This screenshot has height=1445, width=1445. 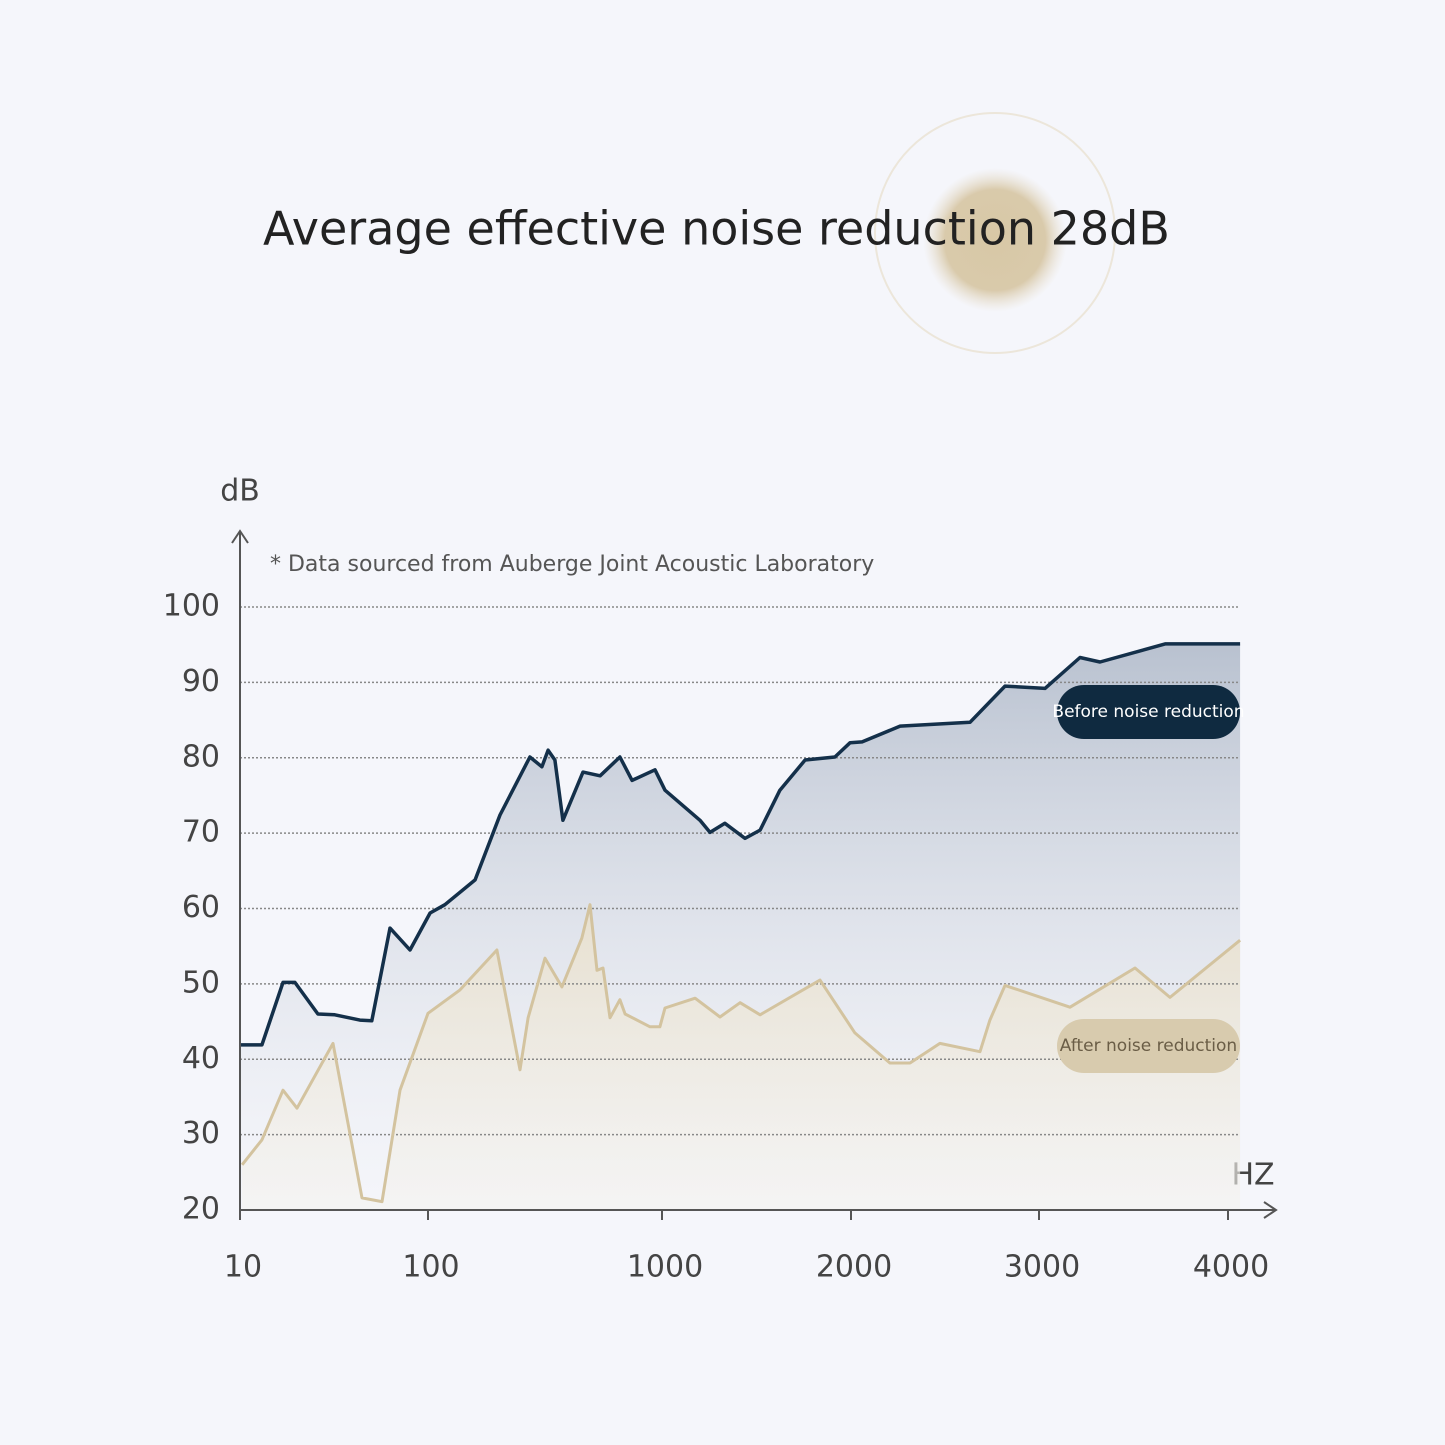 I want to click on x-tick-label: 1000, so click(x=665, y=1267).